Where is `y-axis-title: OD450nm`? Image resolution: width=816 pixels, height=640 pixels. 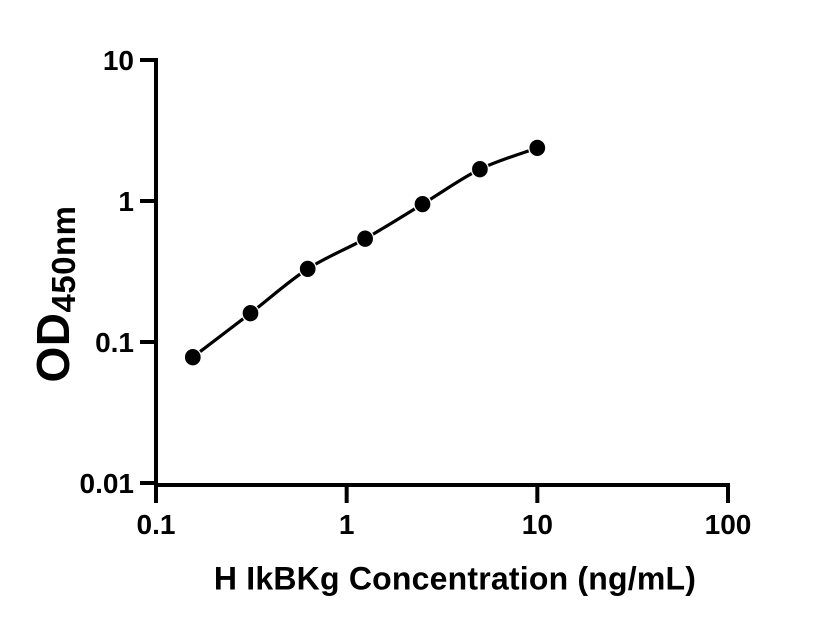 y-axis-title: OD450nm is located at coordinates (54, 294).